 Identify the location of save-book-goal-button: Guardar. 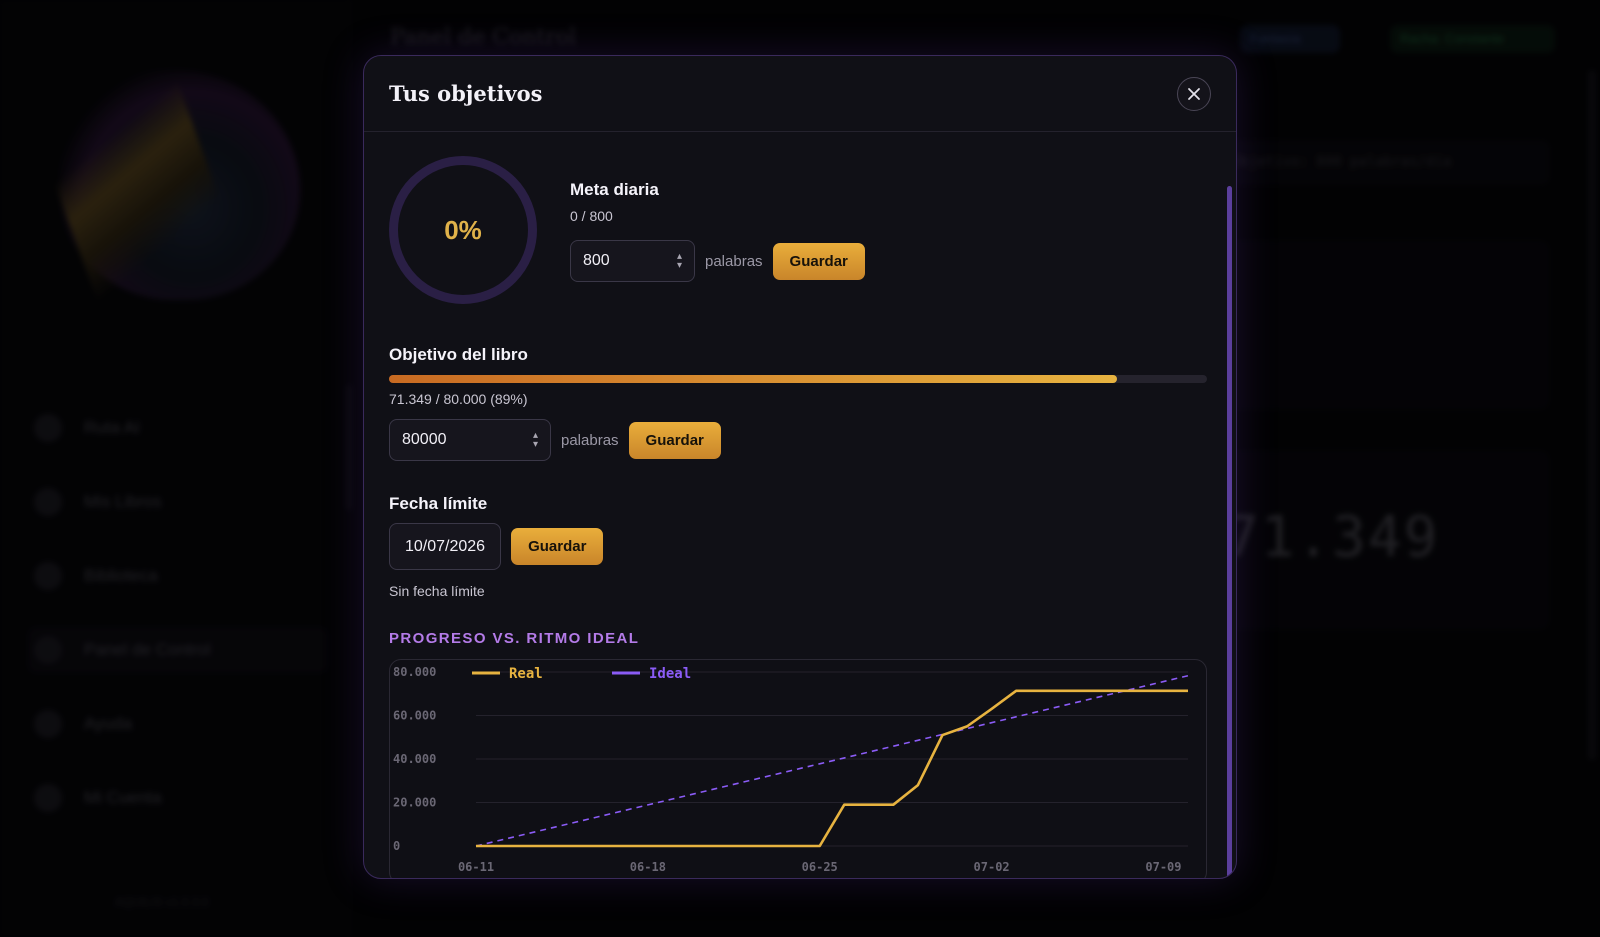
(674, 440).